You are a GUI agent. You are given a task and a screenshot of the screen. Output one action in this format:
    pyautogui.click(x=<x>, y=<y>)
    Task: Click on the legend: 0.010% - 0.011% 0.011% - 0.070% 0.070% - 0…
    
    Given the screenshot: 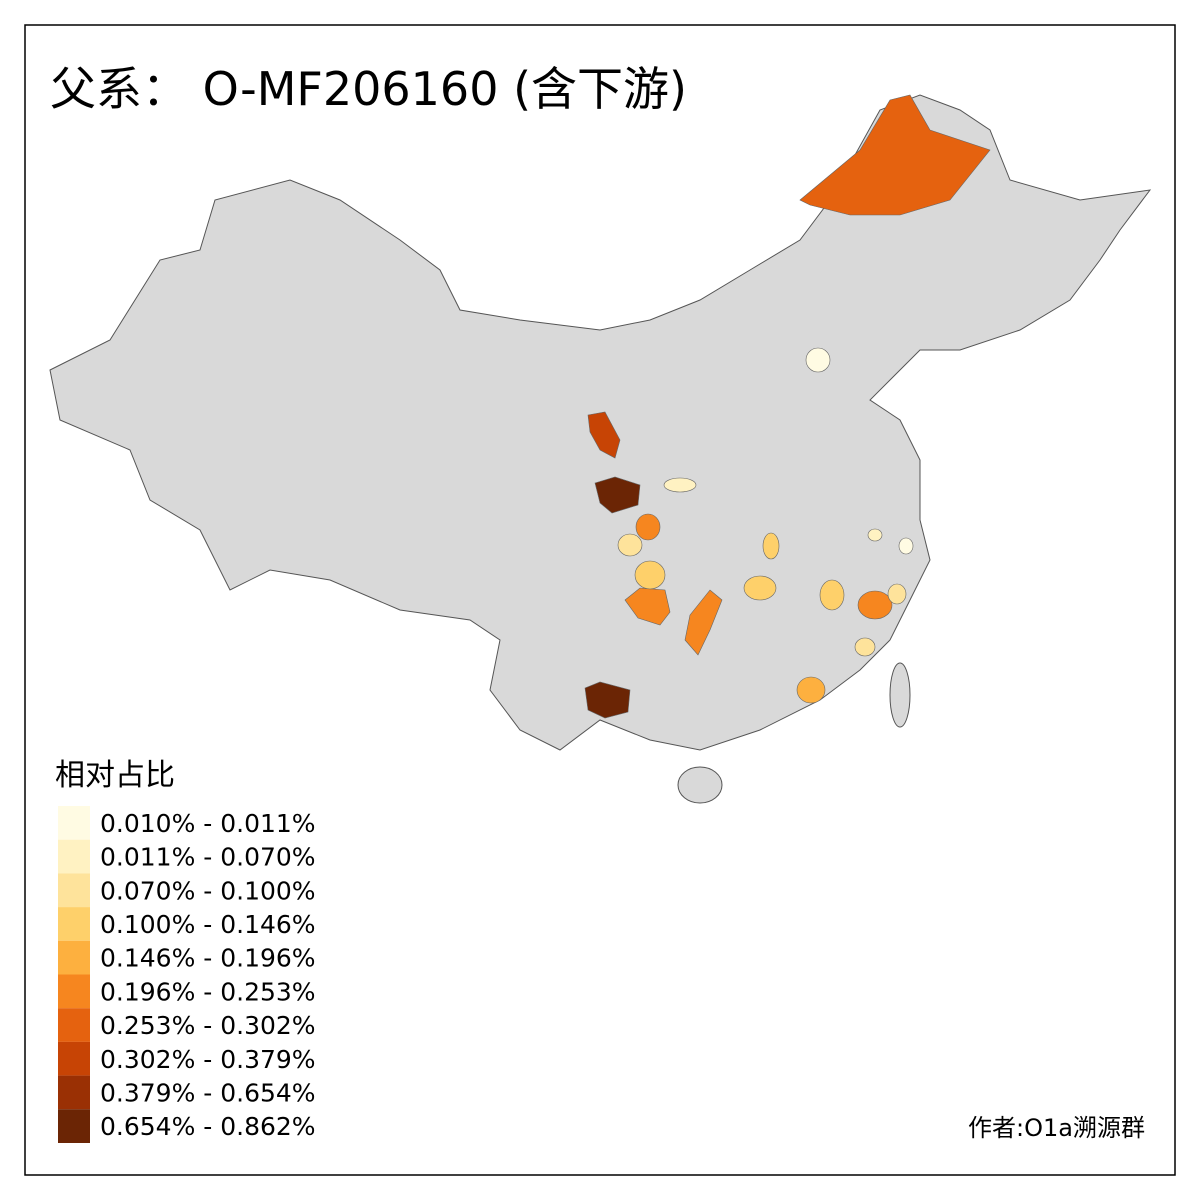 What is the action you would take?
    pyautogui.click(x=187, y=974)
    